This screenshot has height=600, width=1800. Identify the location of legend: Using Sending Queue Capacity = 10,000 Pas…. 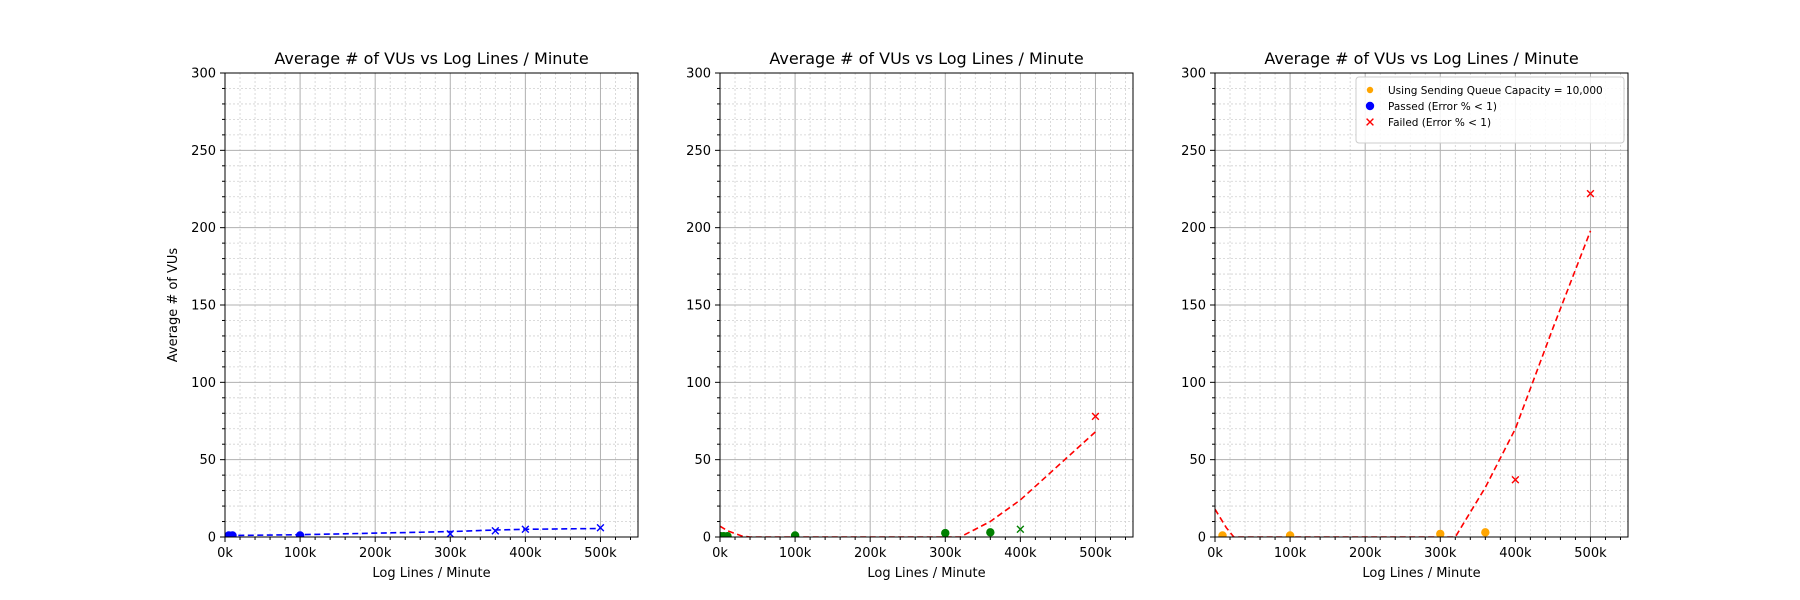
(1490, 110).